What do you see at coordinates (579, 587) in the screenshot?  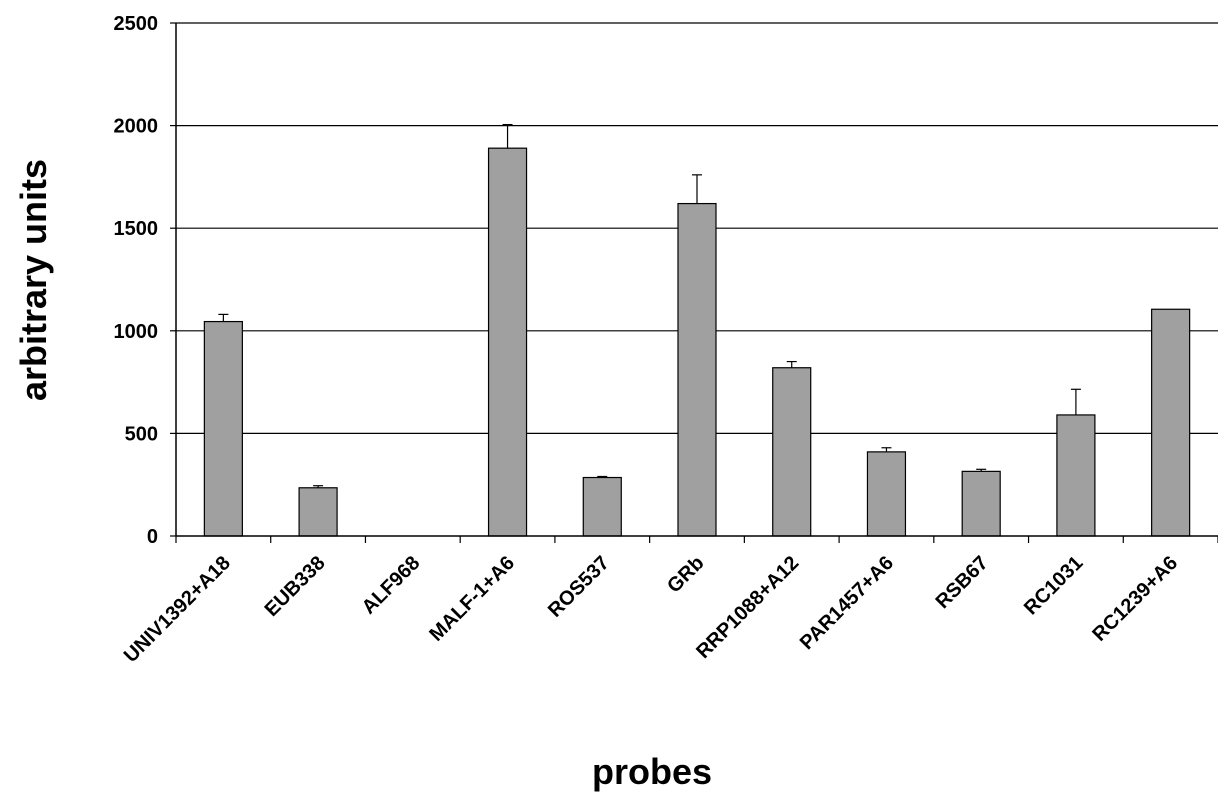 I see `x-tick-label: ROS537` at bounding box center [579, 587].